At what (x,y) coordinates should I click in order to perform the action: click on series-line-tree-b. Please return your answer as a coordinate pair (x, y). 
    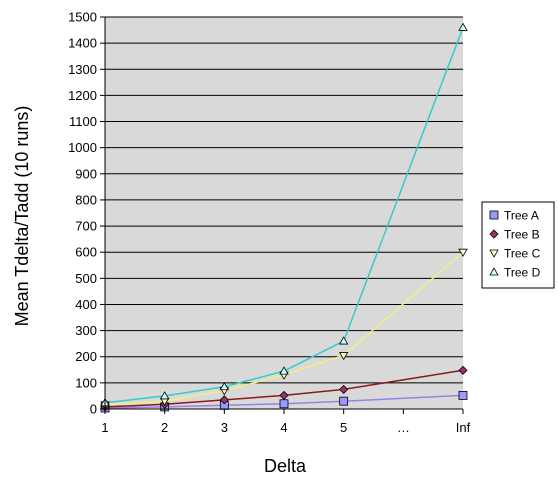
    Looking at the image, I should click on (284, 388).